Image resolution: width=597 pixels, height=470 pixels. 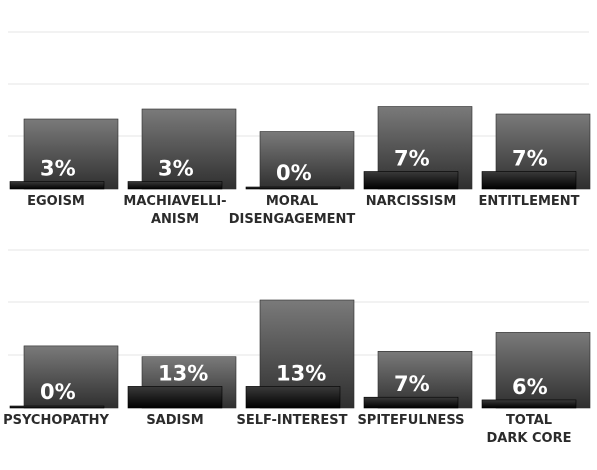 What do you see at coordinates (410, 420) in the screenshot?
I see `category-label: SPITEFULNESS` at bounding box center [410, 420].